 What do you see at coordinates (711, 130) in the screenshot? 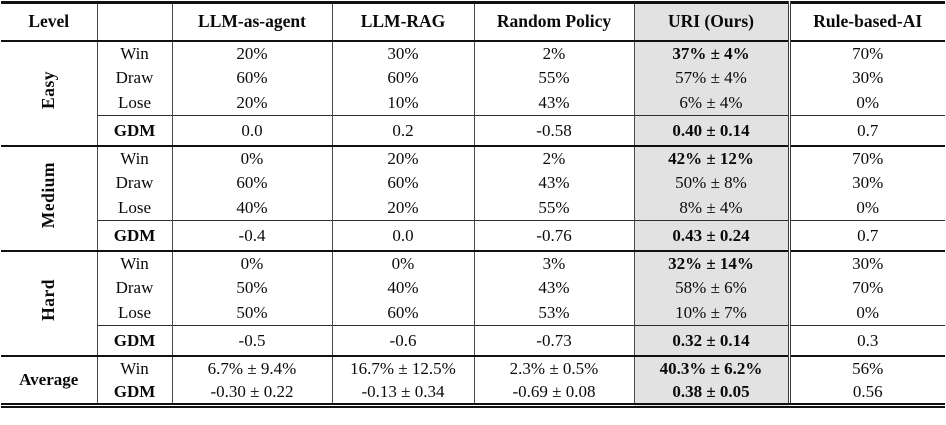
I see `cell-value-uri: 0.40 ± 0.14` at bounding box center [711, 130].